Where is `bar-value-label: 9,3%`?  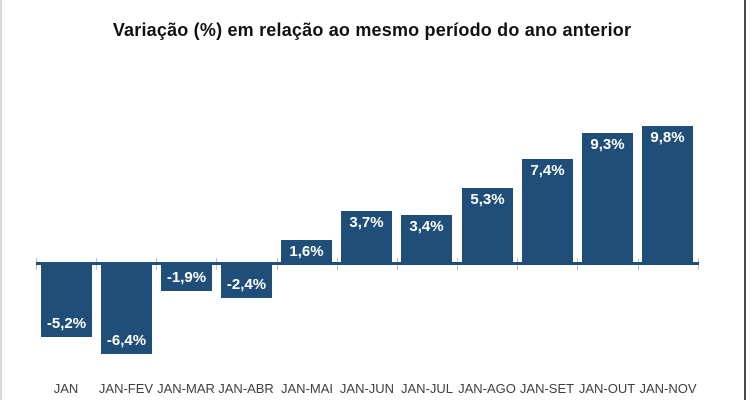
bar-value-label: 9,3% is located at coordinates (607, 144).